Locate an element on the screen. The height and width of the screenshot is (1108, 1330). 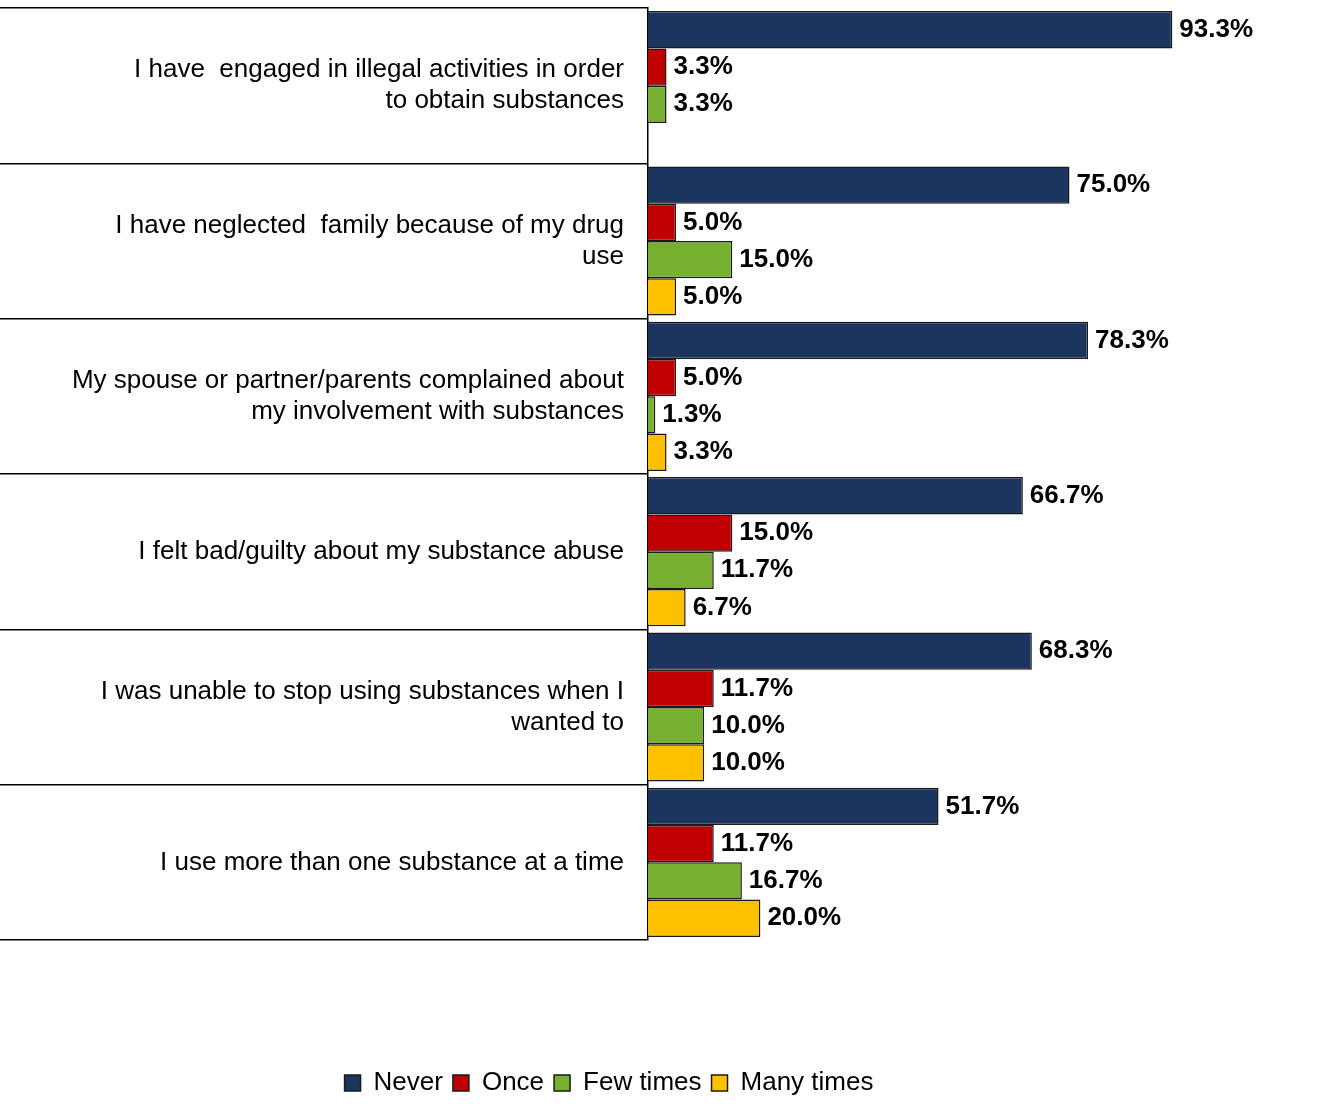
data-label: 16.7% is located at coordinates (785, 879).